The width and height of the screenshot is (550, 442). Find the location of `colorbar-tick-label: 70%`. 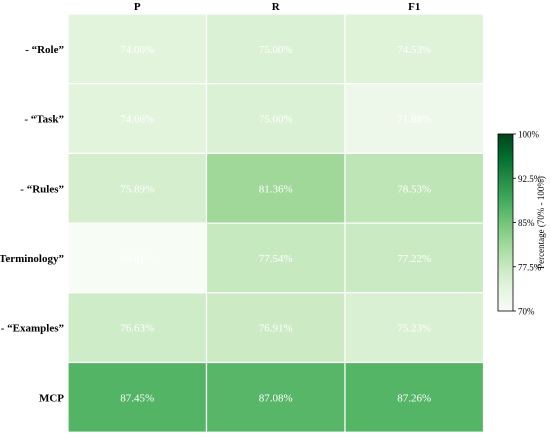

colorbar-tick-label: 70% is located at coordinates (526, 312).